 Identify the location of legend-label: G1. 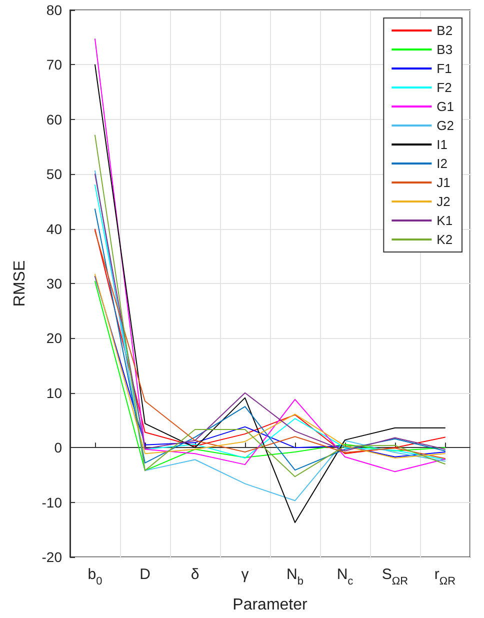
(445, 106).